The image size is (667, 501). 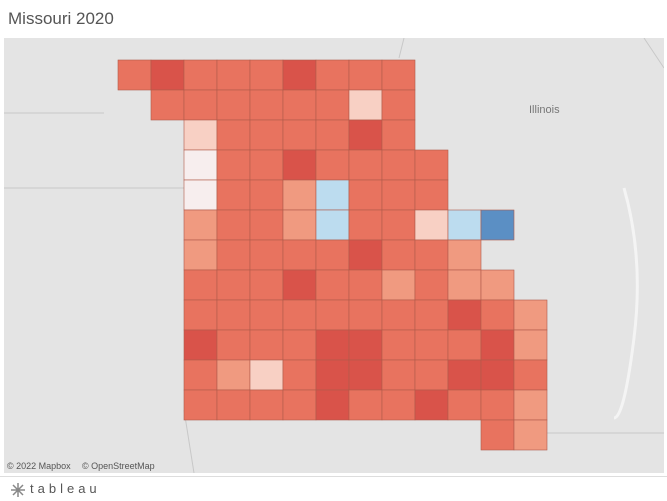 What do you see at coordinates (544, 110) in the screenshot?
I see `state-label: Illinois` at bounding box center [544, 110].